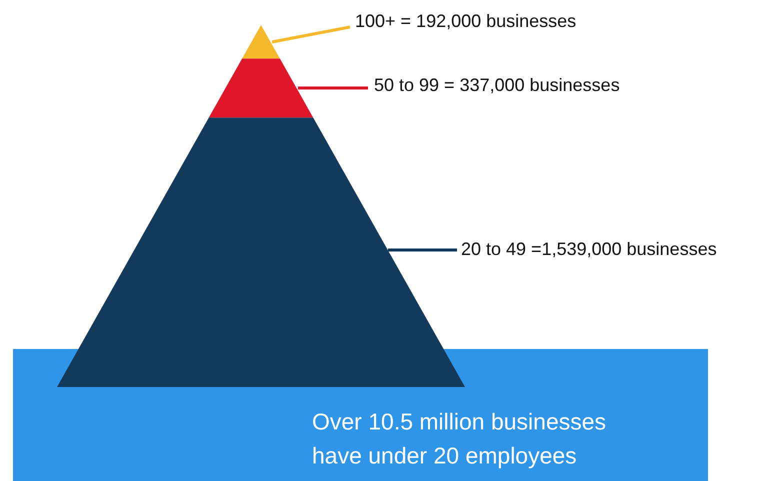 This screenshot has height=481, width=779. I want to click on data-label: 50 to 99 = 337,000 businesses, so click(497, 84).